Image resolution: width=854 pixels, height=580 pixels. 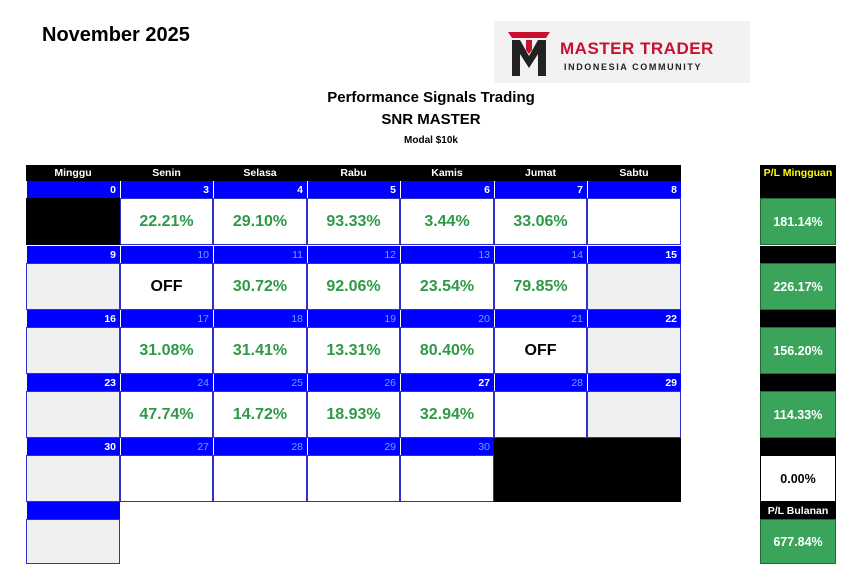 I want to click on mt-logo-icon, so click(x=529, y=54).